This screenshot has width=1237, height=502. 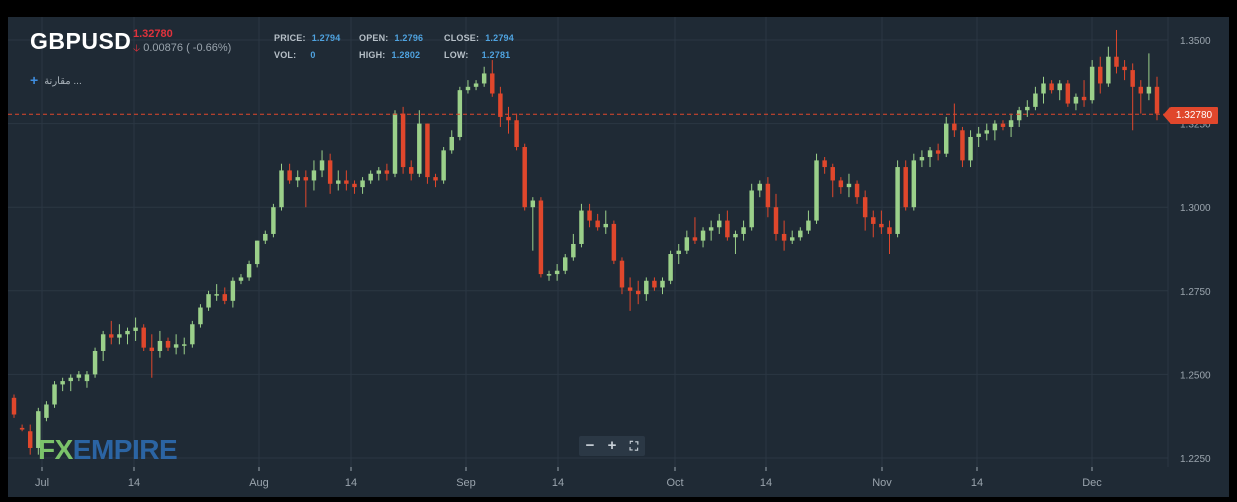 I want to click on y-tick-label: 1.3250, so click(x=1195, y=125).